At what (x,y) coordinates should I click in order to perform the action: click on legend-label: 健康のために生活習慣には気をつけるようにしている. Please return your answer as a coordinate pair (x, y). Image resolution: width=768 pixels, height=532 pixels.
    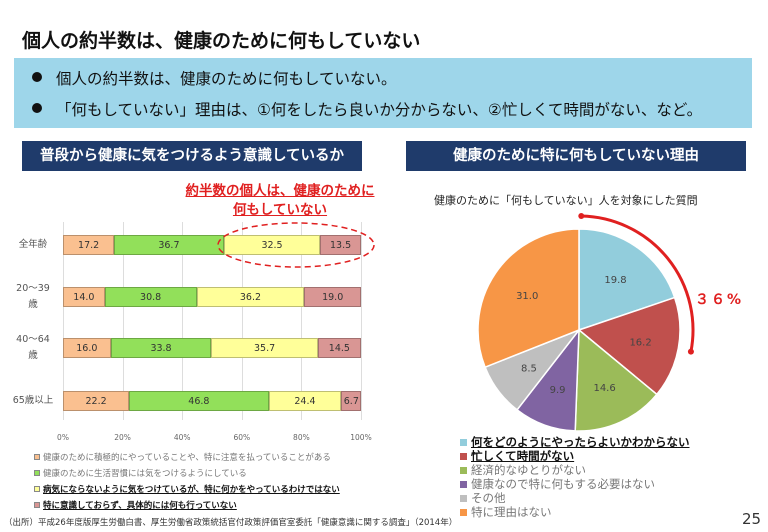
    Looking at the image, I should click on (145, 474).